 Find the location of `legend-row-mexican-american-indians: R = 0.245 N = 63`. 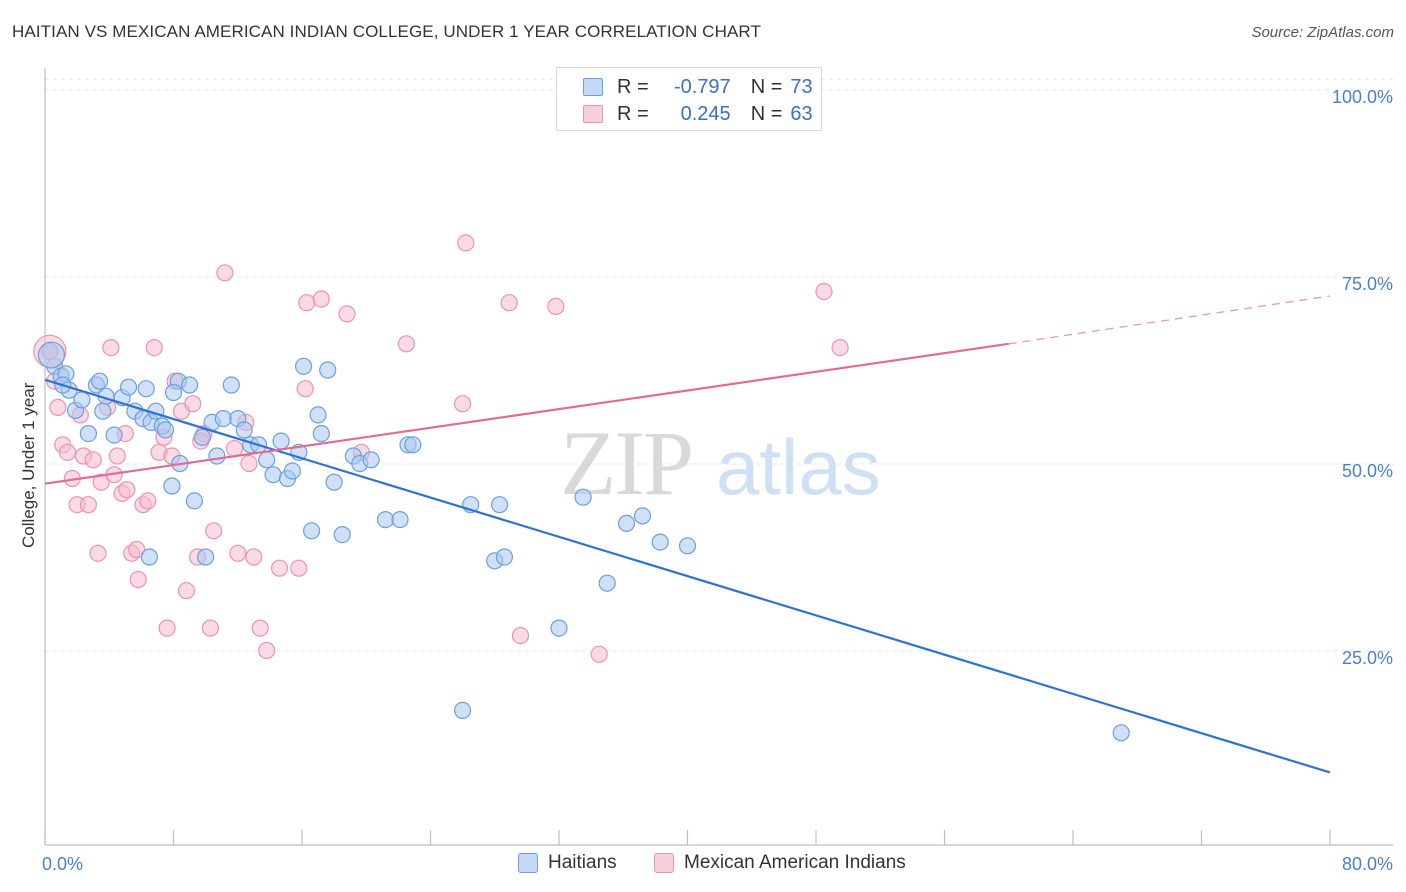

legend-row-mexican-american-indians: R = 0.245 N = 63 is located at coordinates (698, 114).